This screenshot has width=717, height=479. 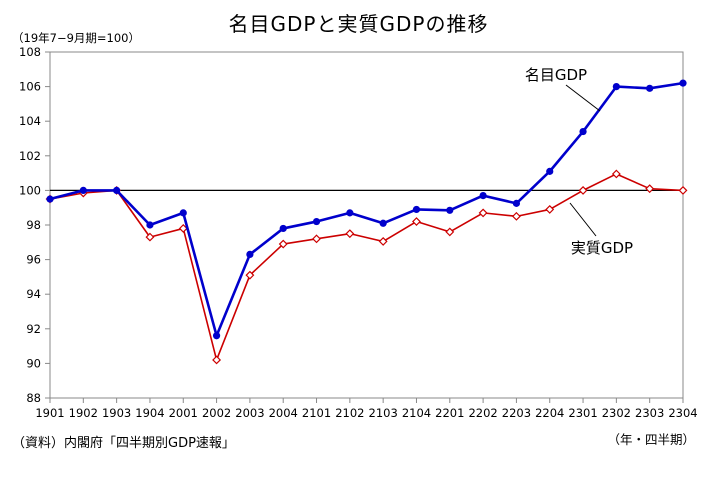 I want to click on x-tick-label: 2002, so click(x=216, y=413).